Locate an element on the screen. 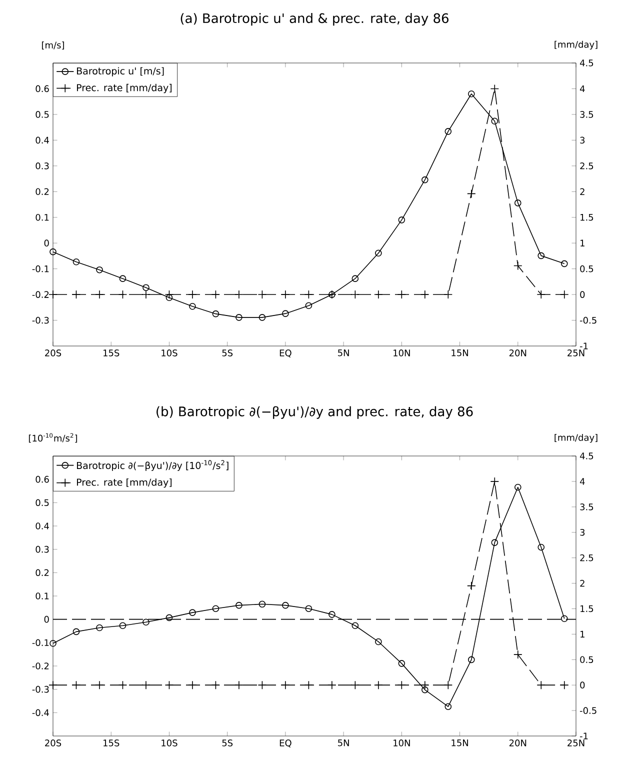 The width and height of the screenshot is (625, 767). legend-label: Barotropic u' [m/s] is located at coordinates (120, 71).